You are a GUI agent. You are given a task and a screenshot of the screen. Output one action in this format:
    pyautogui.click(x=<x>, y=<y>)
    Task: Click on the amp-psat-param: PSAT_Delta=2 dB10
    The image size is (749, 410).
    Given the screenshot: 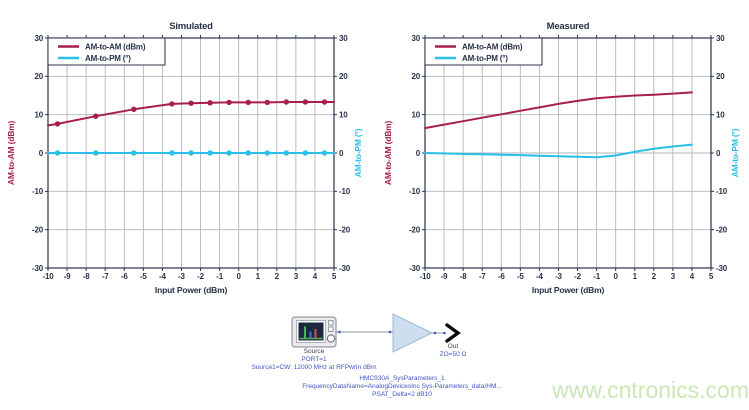 What is the action you would take?
    pyautogui.click(x=402, y=394)
    